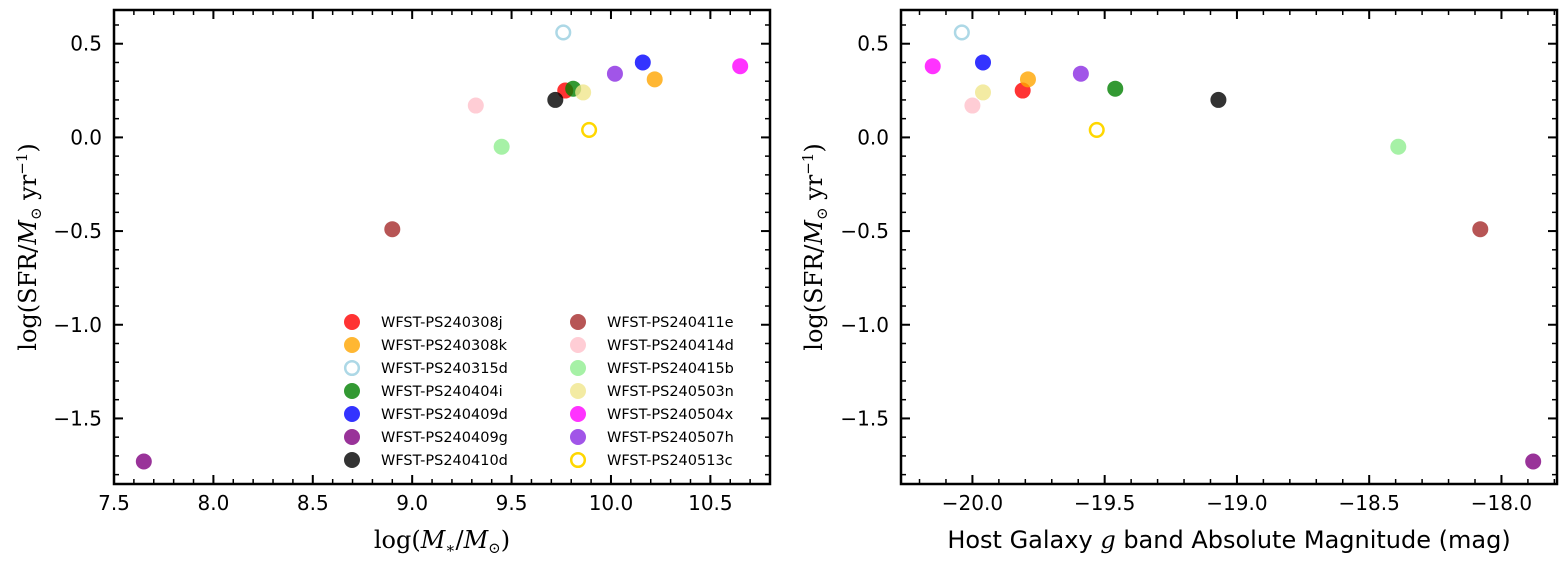  Describe the element at coordinates (412, 503) in the screenshot. I see `left-x-tick-label: 9.0` at that location.